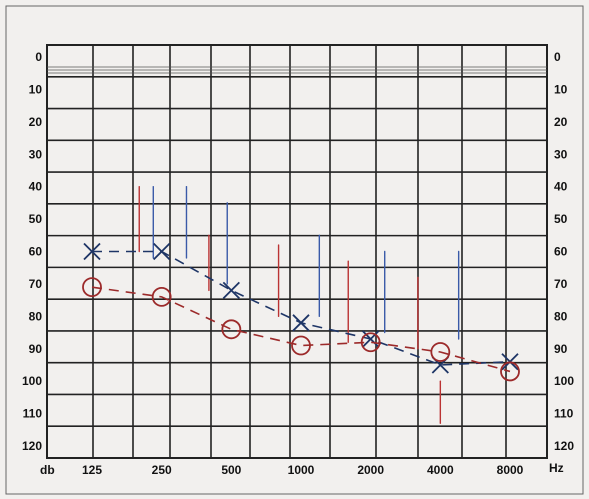 The width and height of the screenshot is (589, 499). Describe the element at coordinates (561, 122) in the screenshot. I see `y-tick-label-right: 20` at that location.